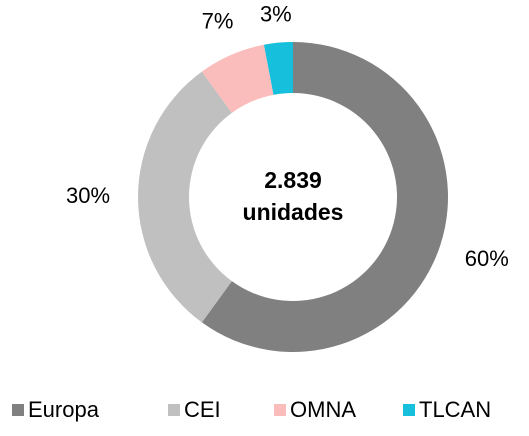  What do you see at coordinates (218, 21) in the screenshot?
I see `data-label: 7%` at bounding box center [218, 21].